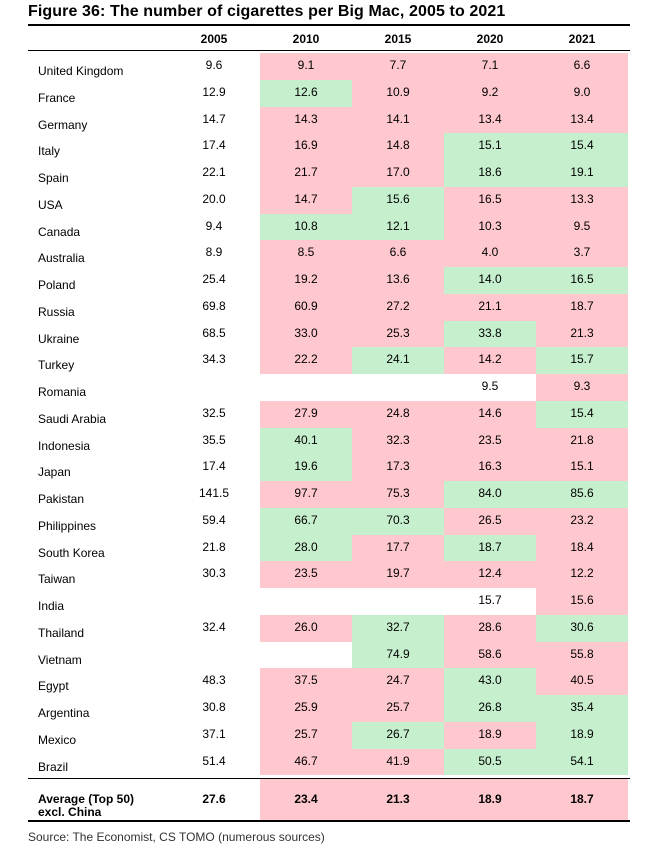 The image size is (660, 858). What do you see at coordinates (306, 146) in the screenshot?
I see `value-2010: 16.9` at bounding box center [306, 146].